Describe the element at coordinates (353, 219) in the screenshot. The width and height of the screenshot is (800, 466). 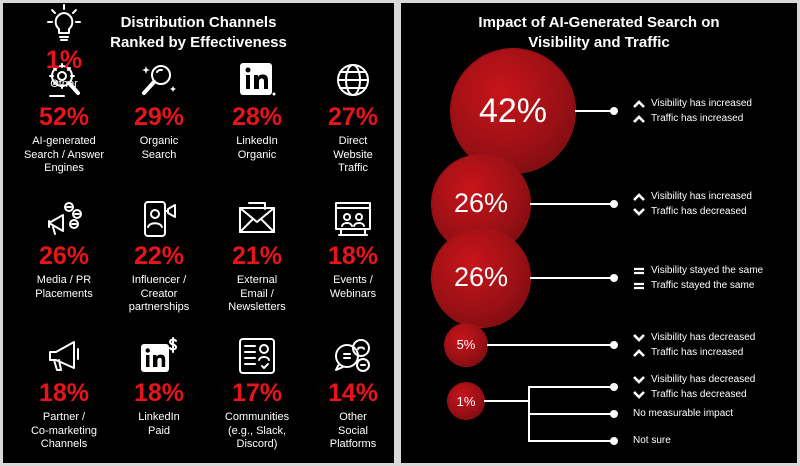
I see `webinar-icon` at that location.